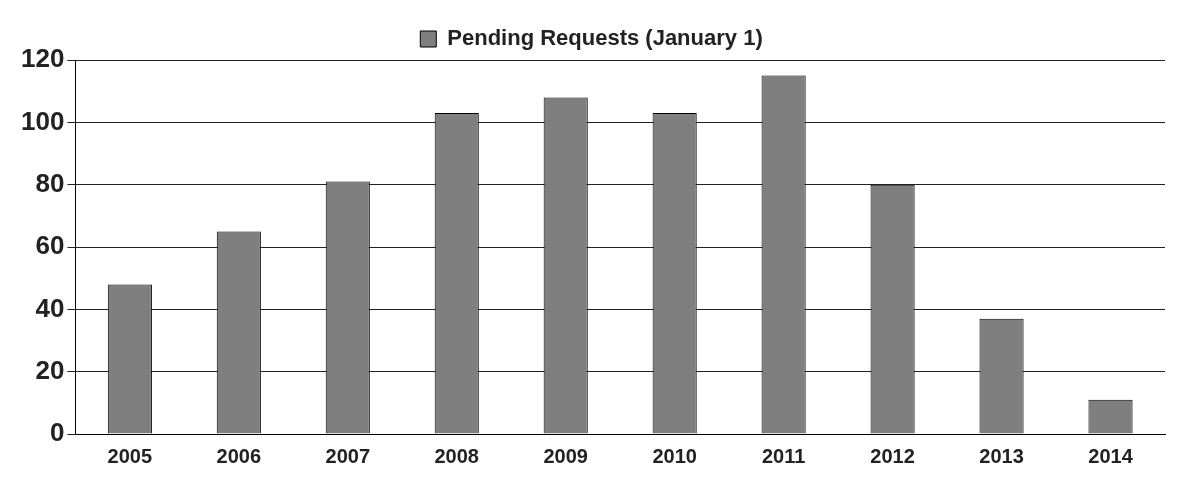  Describe the element at coordinates (42, 120) in the screenshot. I see `y-tick-label: 100` at that location.